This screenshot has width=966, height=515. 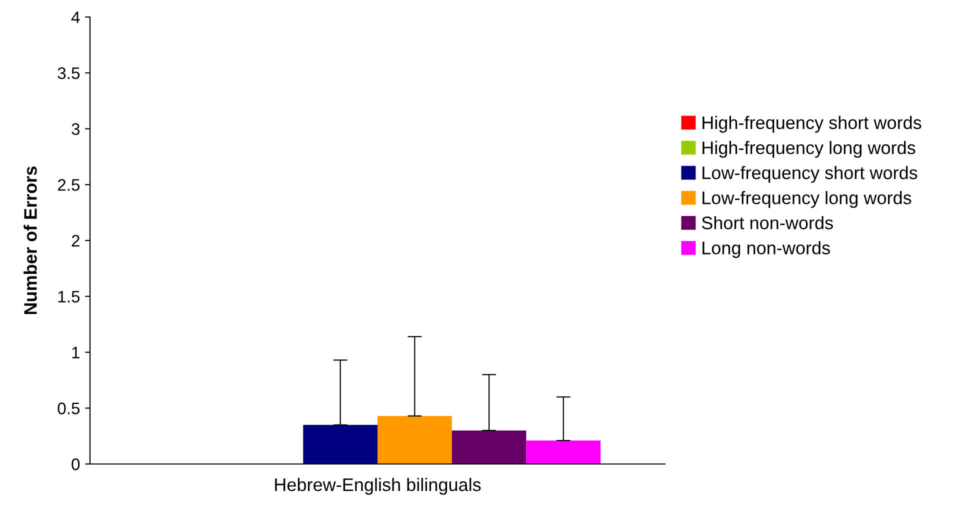 I want to click on legend-label: High-frequency short words, so click(x=812, y=124).